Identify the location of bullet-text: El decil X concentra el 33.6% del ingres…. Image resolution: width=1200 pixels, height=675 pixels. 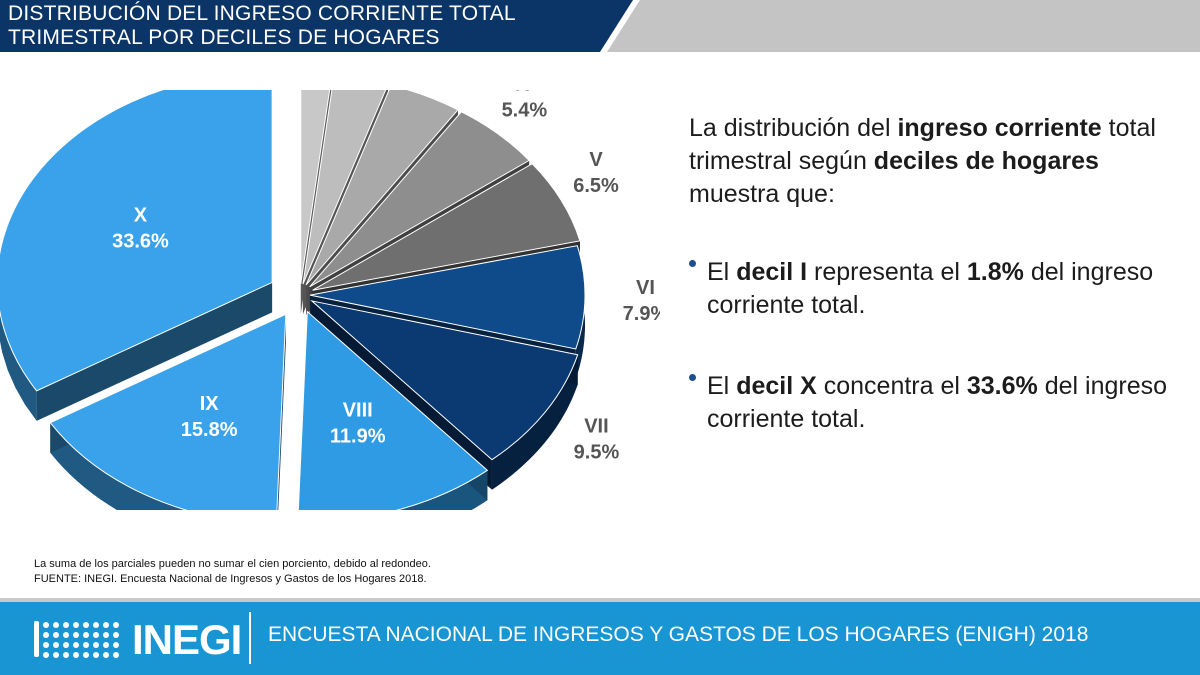
(937, 403).